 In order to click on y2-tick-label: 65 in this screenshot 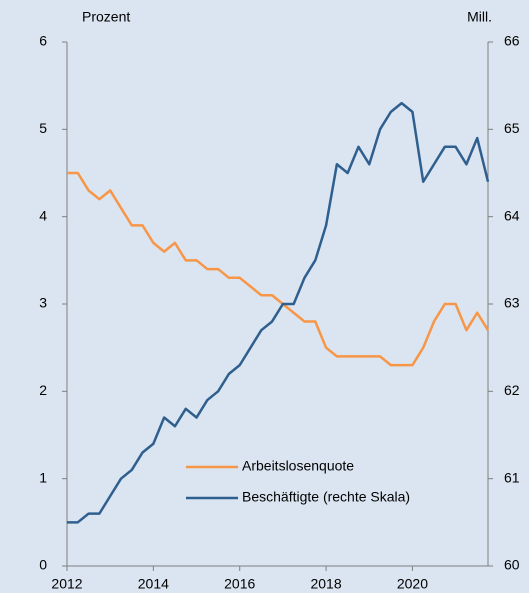, I will do `click(512, 128)`.